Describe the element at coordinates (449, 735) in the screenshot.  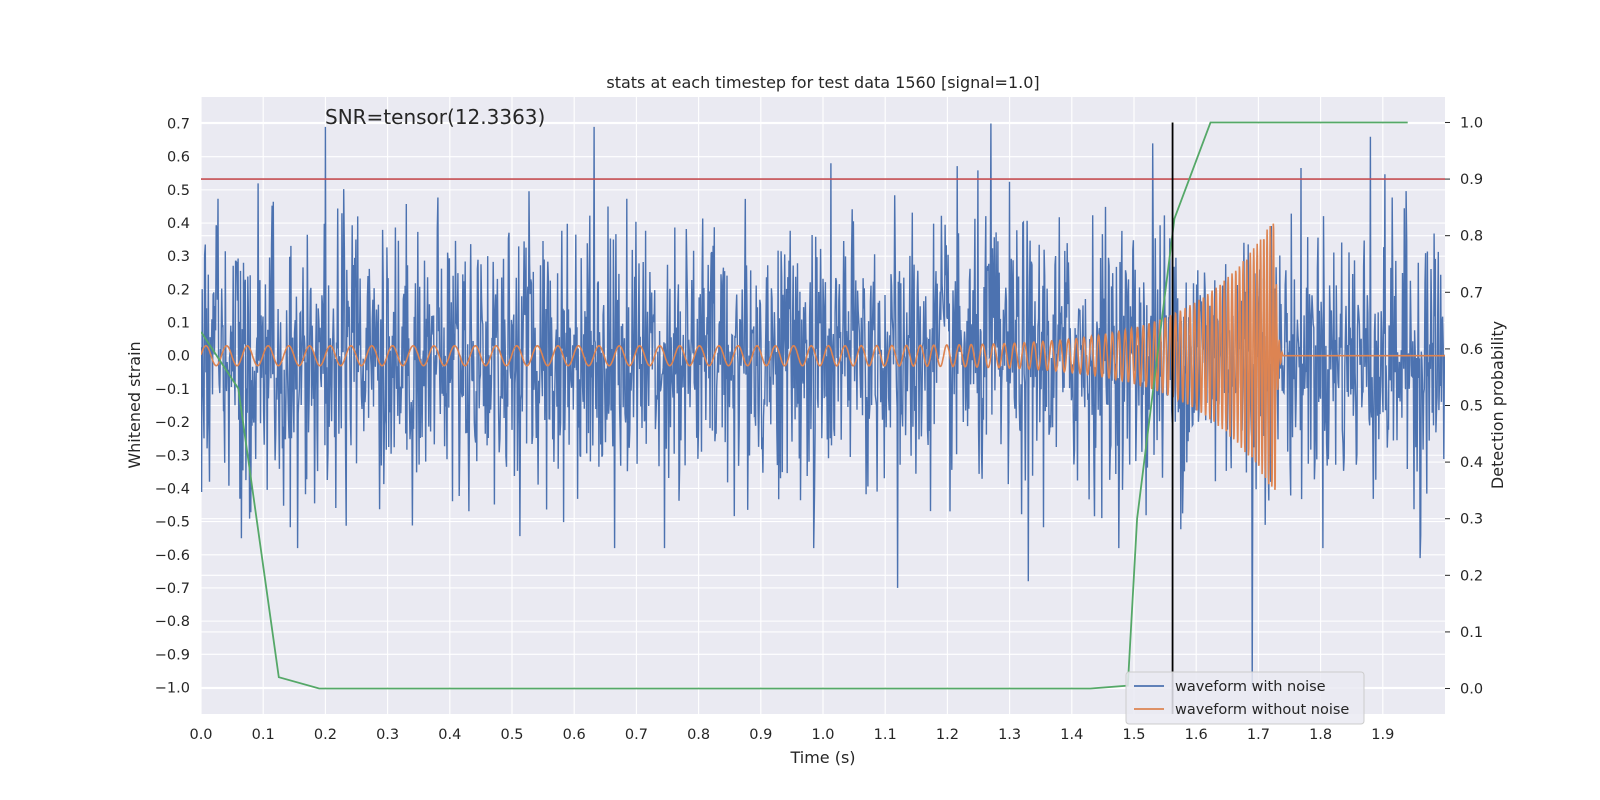
I see `x-tick-label: 0.4` at that location.